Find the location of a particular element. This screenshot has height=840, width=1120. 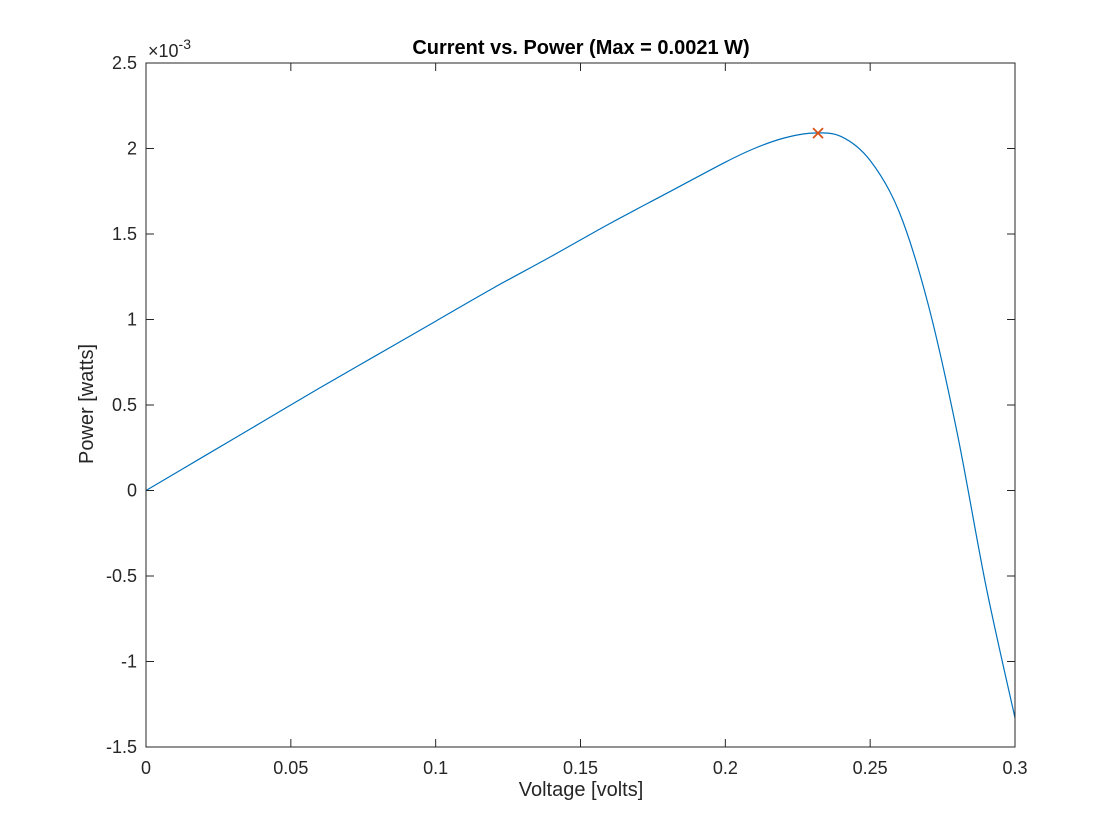

y-scale-factor-base: ×10 is located at coordinates (163, 51).